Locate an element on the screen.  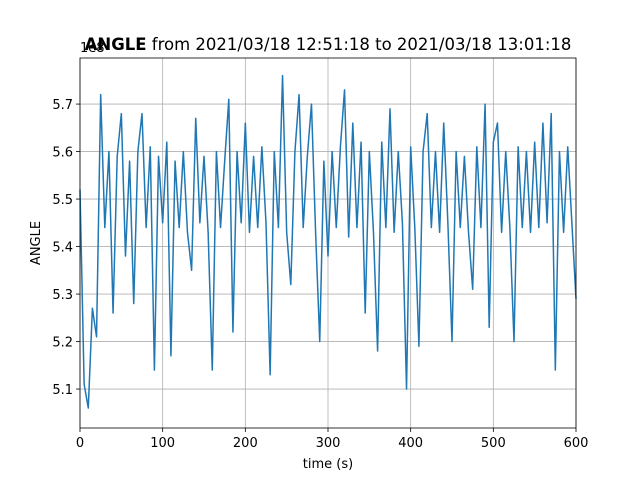
y-tick-label: 5.7 is located at coordinates (62, 105).